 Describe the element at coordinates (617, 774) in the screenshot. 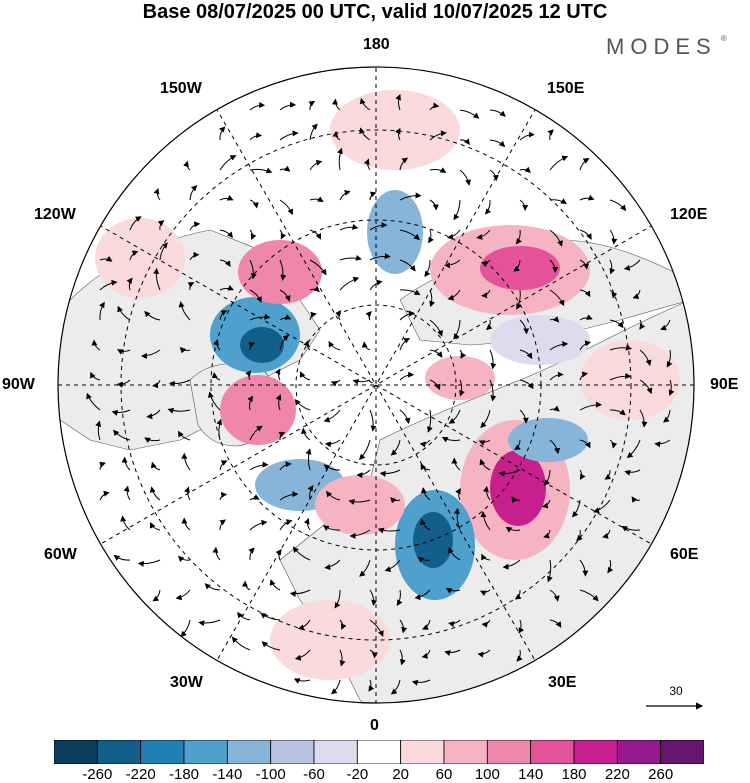

I see `colorbar-tick-label: 220` at that location.